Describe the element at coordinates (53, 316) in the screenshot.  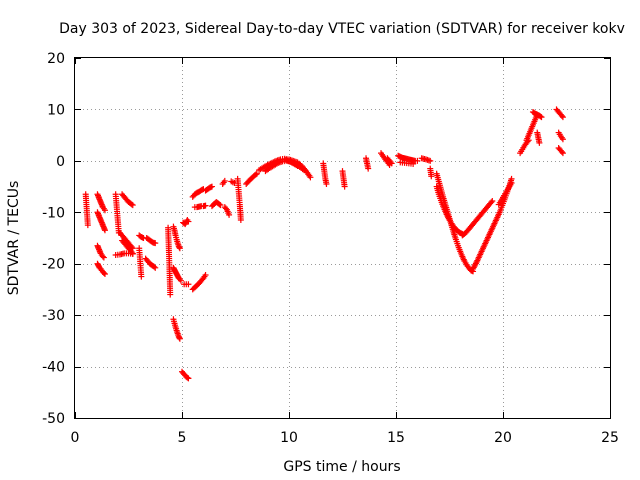
I see `y-tick-label: -30` at that location.